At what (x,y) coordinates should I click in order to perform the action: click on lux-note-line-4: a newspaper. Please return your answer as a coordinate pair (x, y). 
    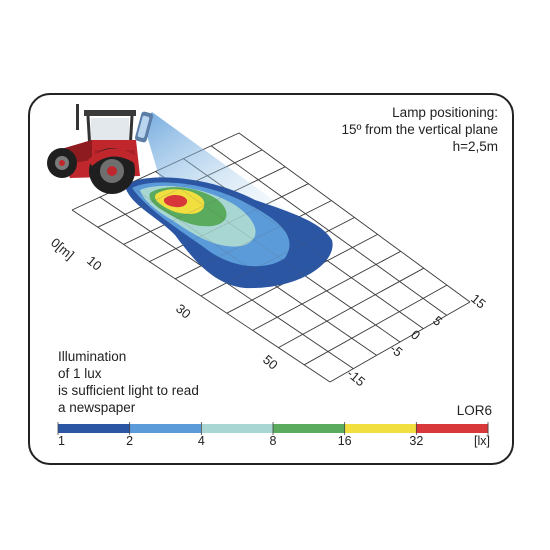
    Looking at the image, I should click on (97, 407).